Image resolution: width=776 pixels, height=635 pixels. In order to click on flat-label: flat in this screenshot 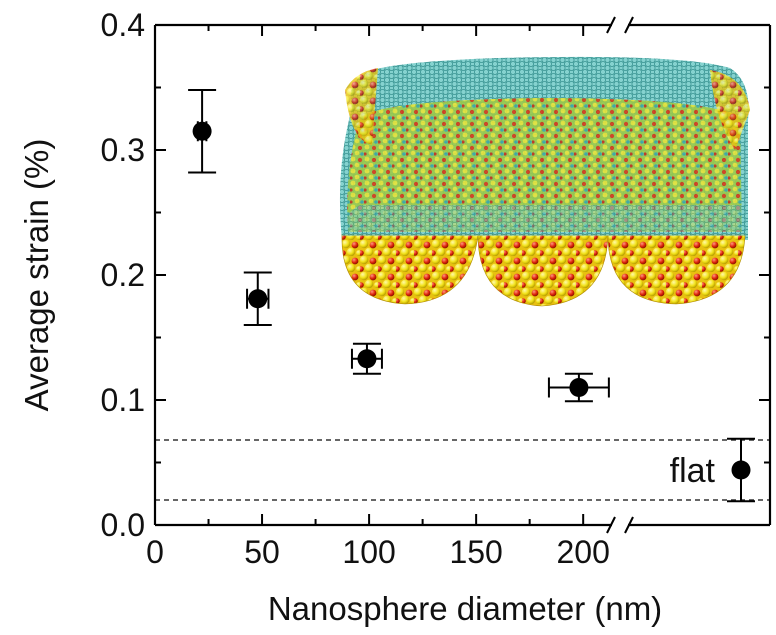, I will do `click(693, 471)`.